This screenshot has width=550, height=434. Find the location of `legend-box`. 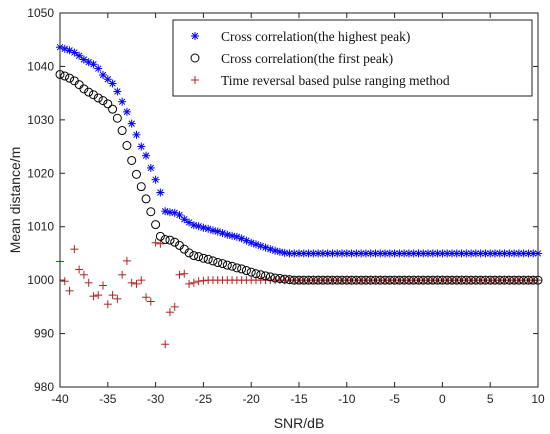

legend-box is located at coordinates (352, 58).